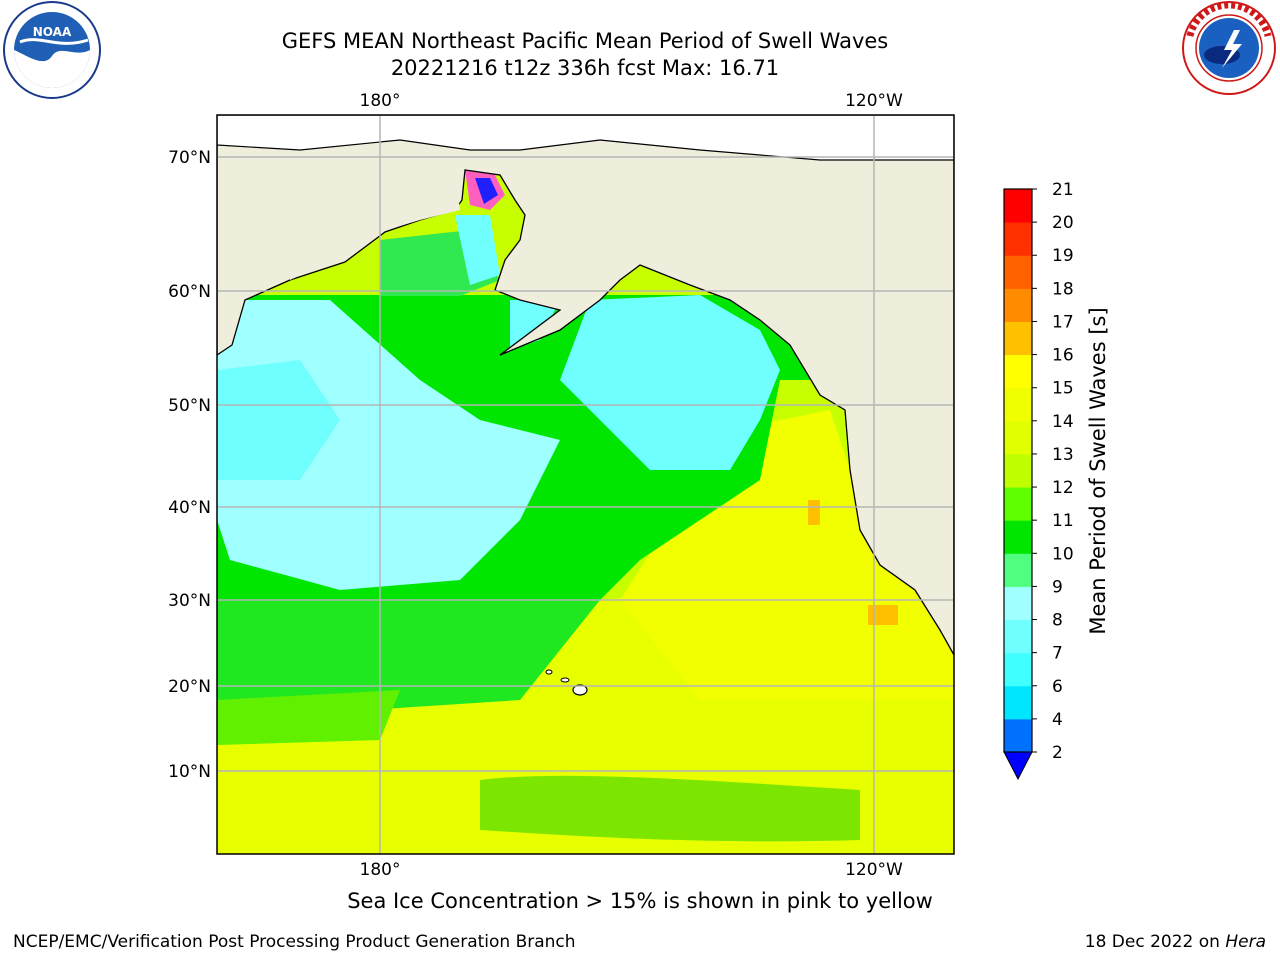 This screenshot has width=1280, height=960. What do you see at coordinates (1245, 942) in the screenshot?
I see `footer-host: Hera` at bounding box center [1245, 942].